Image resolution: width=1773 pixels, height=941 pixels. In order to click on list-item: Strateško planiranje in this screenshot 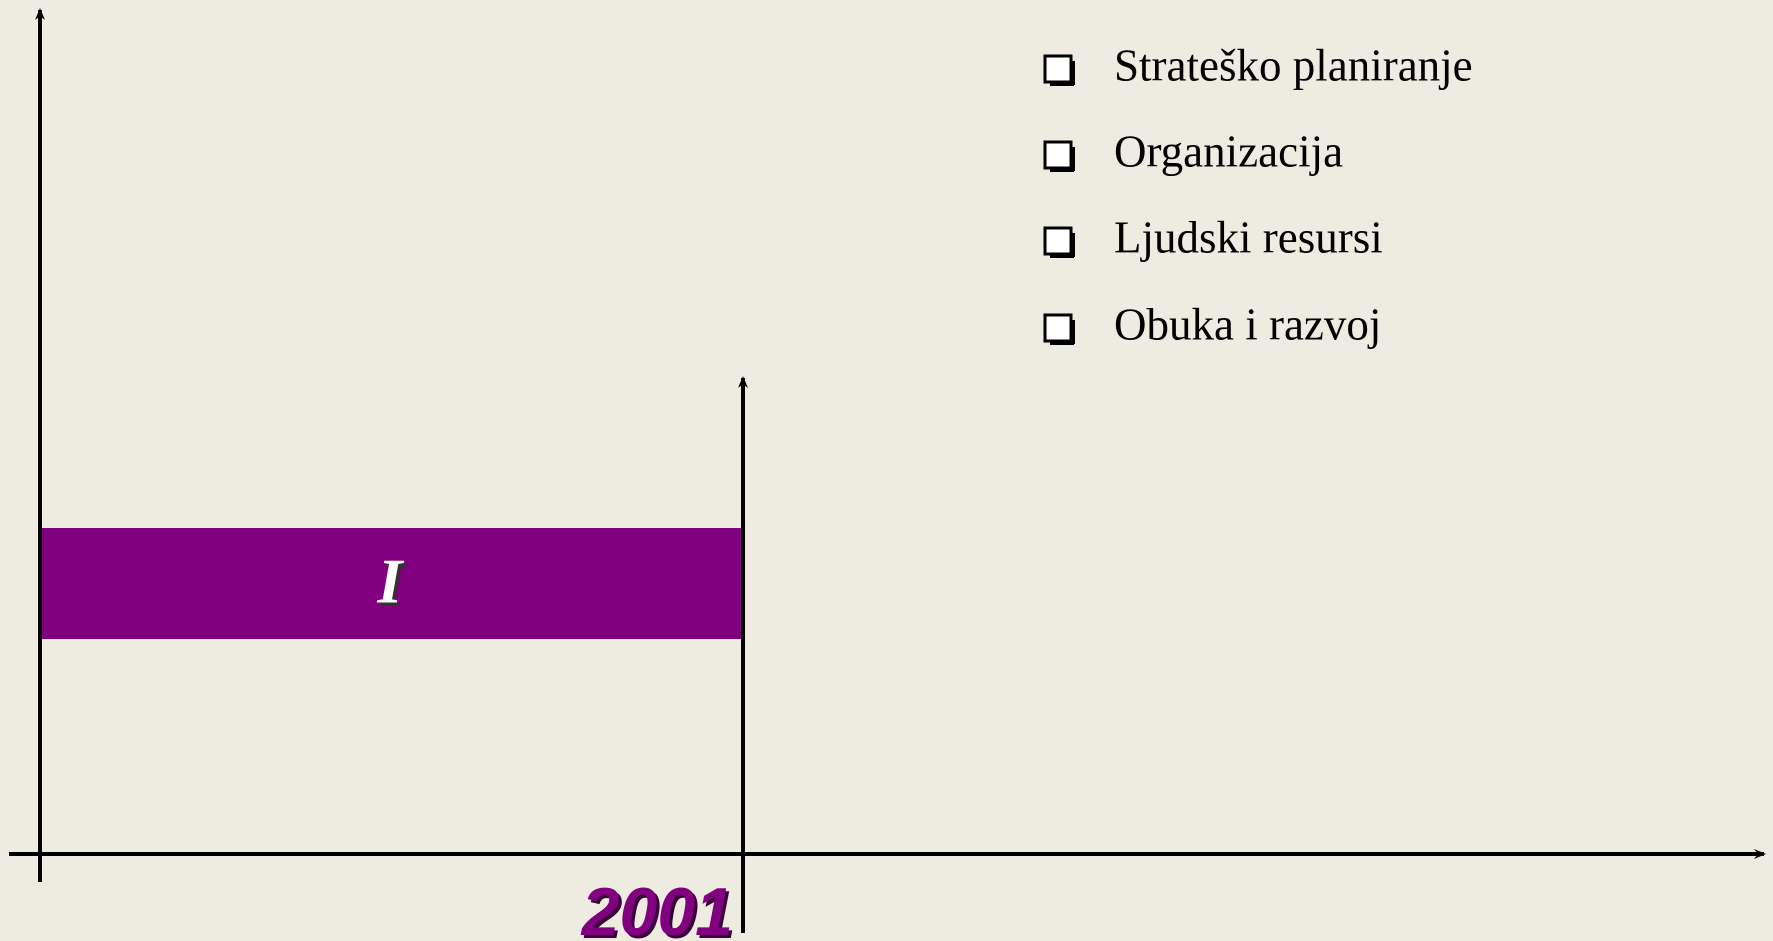, I will do `click(1293, 65)`.